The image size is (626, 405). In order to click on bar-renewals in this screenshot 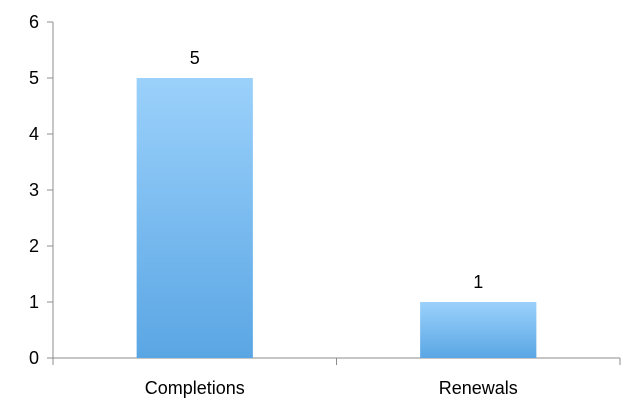, I will do `click(478, 330)`.